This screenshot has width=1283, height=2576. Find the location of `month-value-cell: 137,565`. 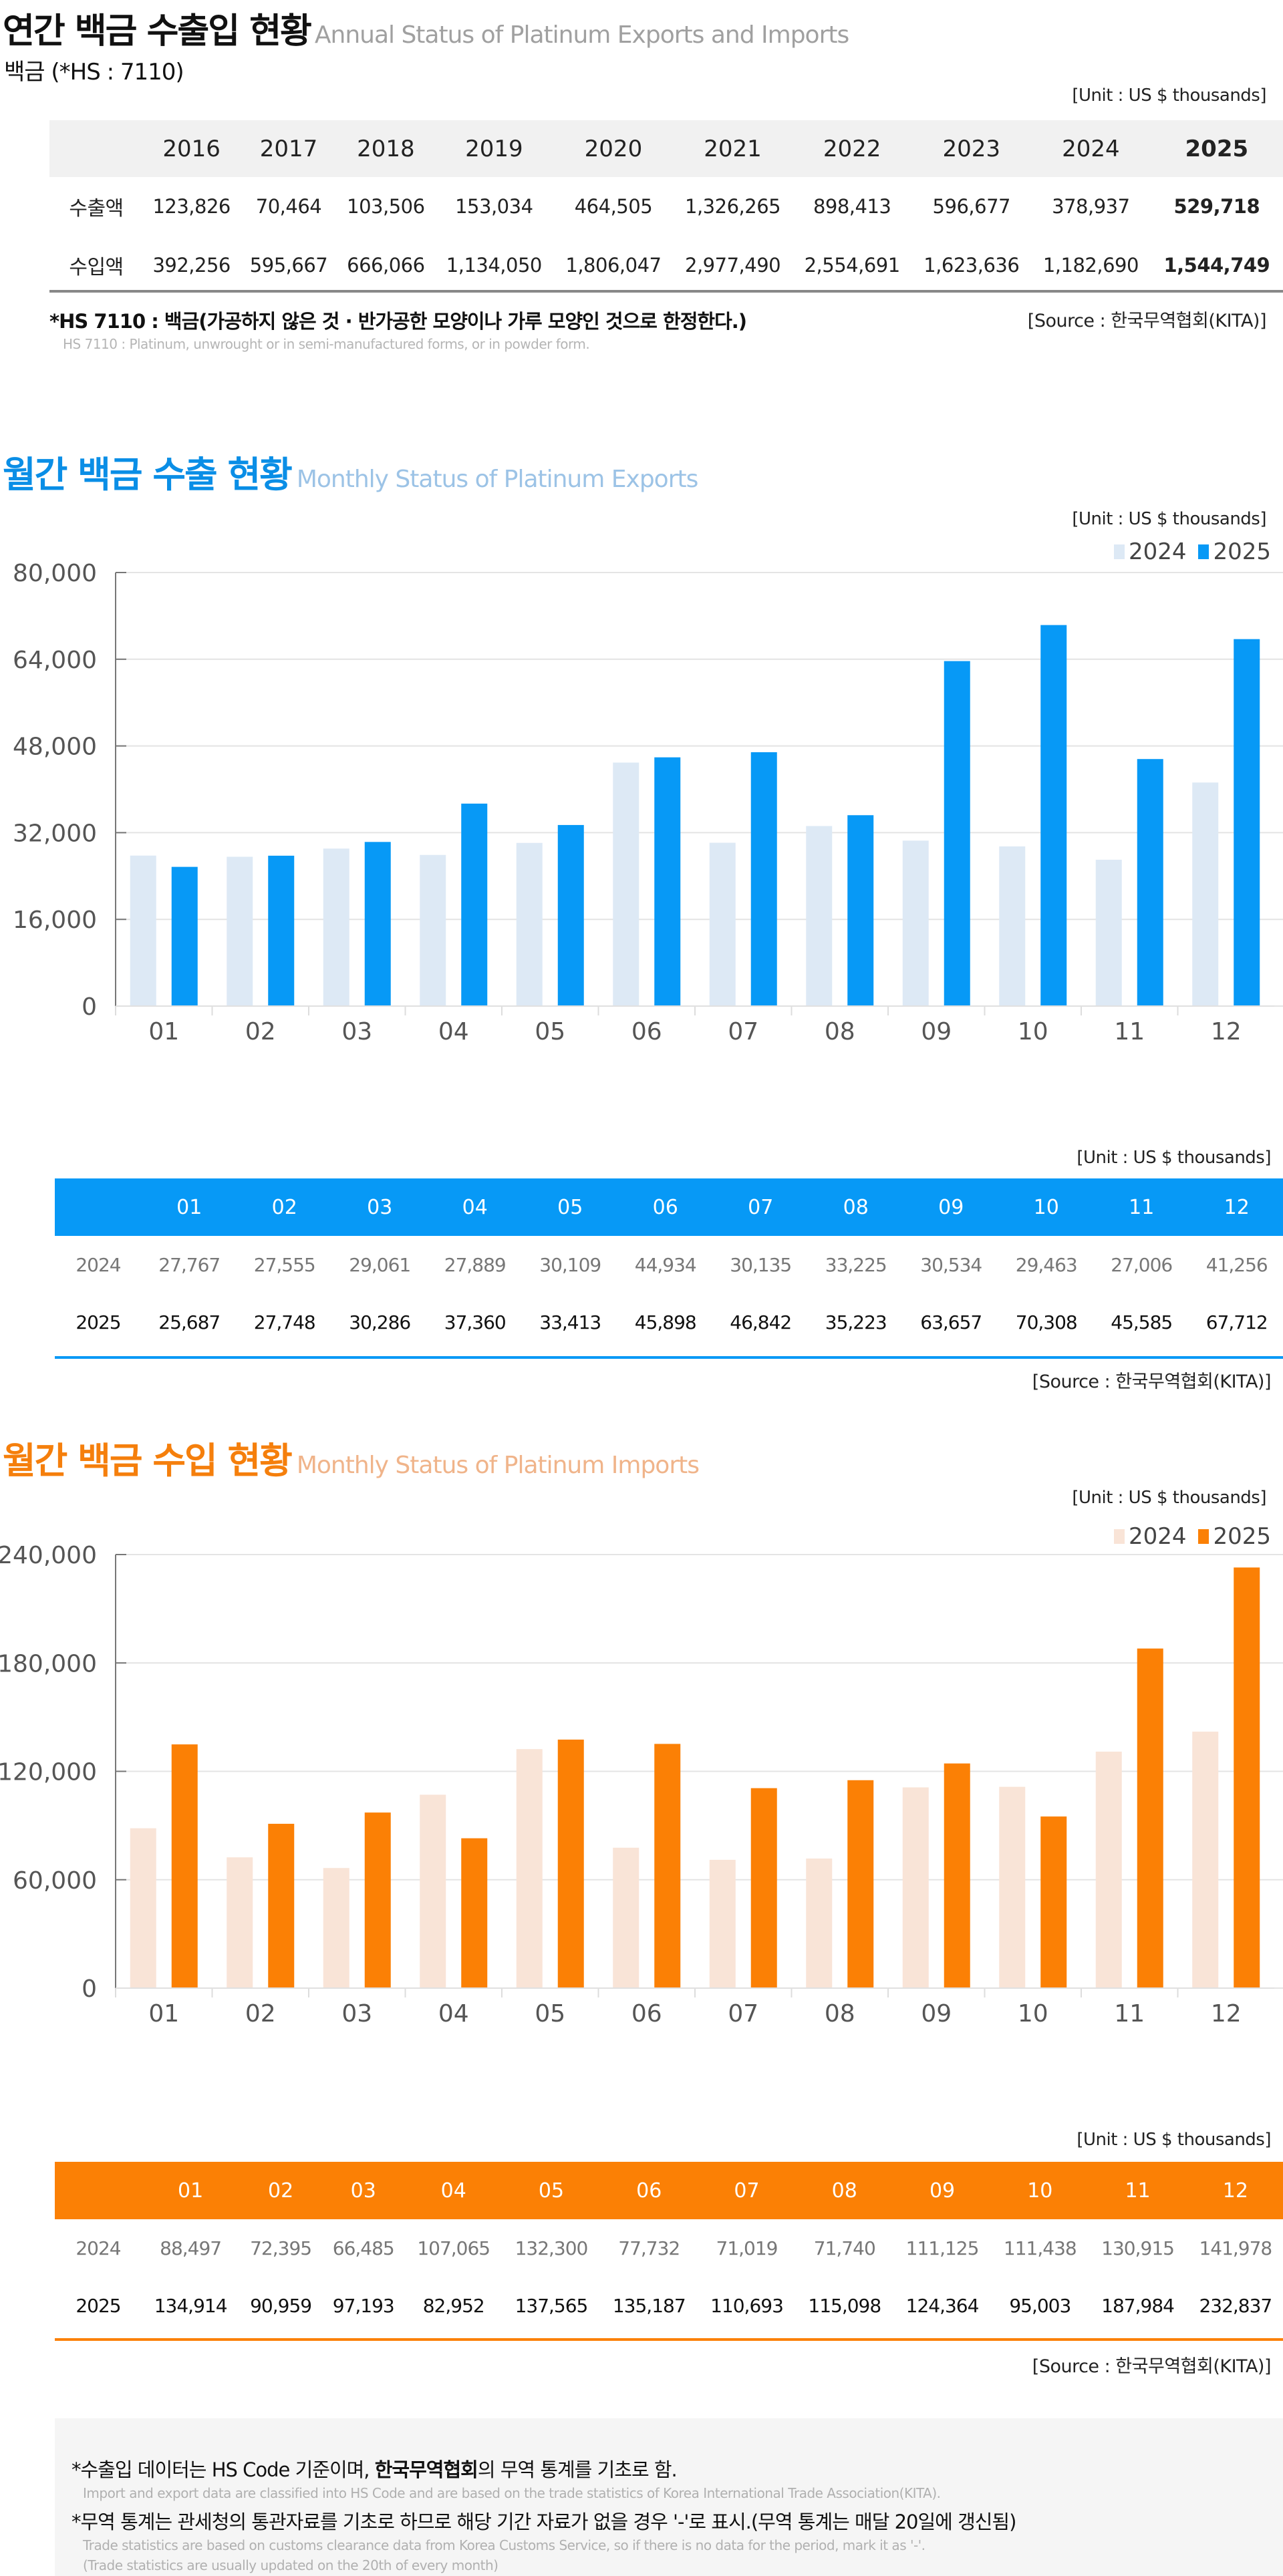

month-value-cell: 137,565 is located at coordinates (552, 2305).